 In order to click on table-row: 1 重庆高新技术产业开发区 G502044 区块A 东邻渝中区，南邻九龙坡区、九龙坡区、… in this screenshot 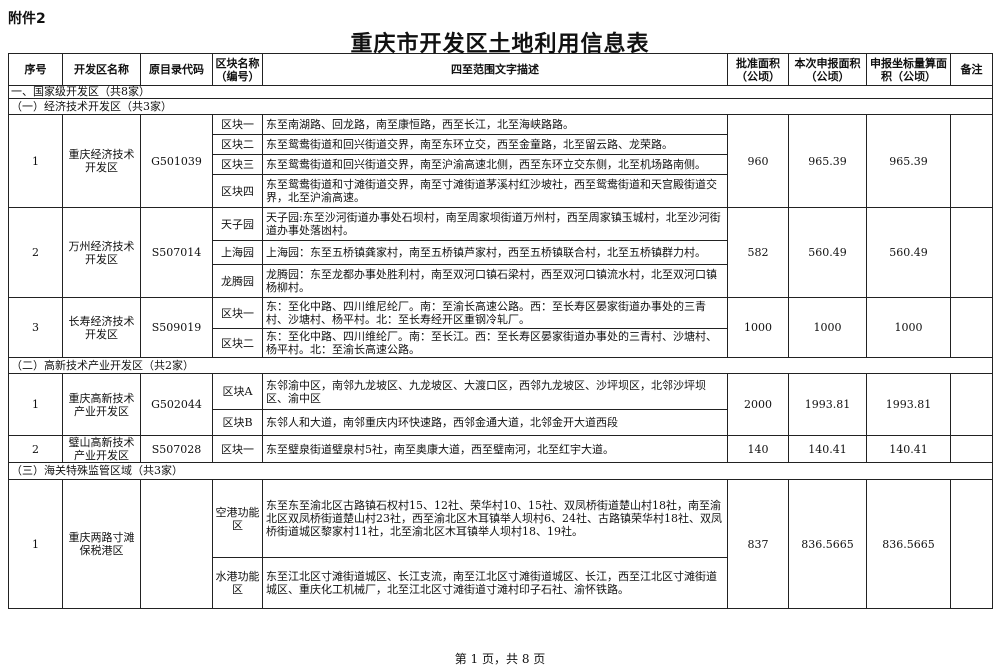, I will do `click(500, 404)`.